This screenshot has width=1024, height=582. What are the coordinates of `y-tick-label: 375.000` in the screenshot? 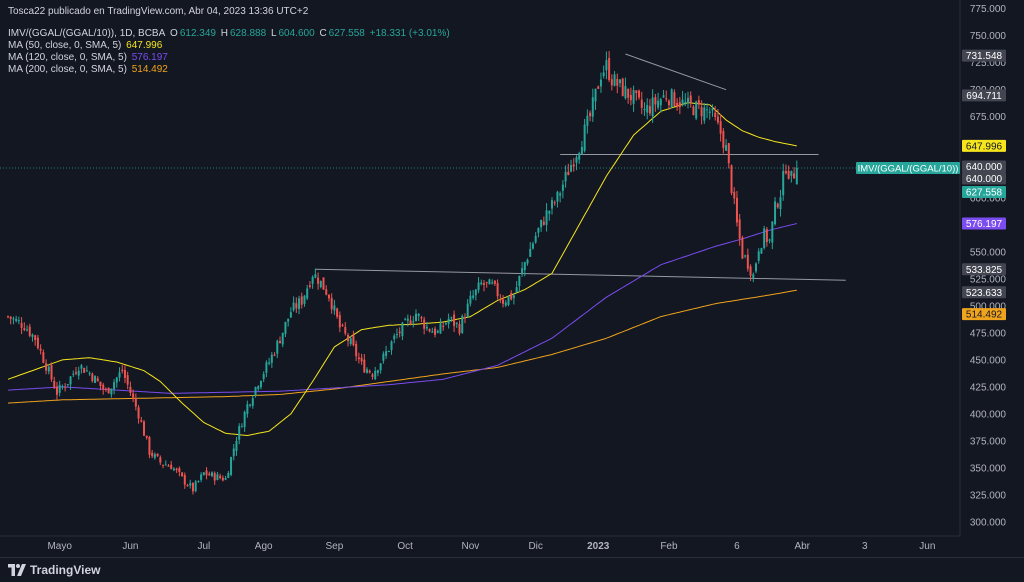 It's located at (988, 441).